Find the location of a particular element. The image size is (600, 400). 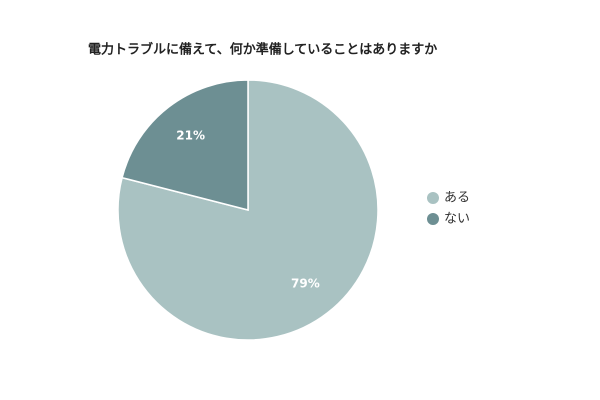

pie-slice is located at coordinates (185, 145).